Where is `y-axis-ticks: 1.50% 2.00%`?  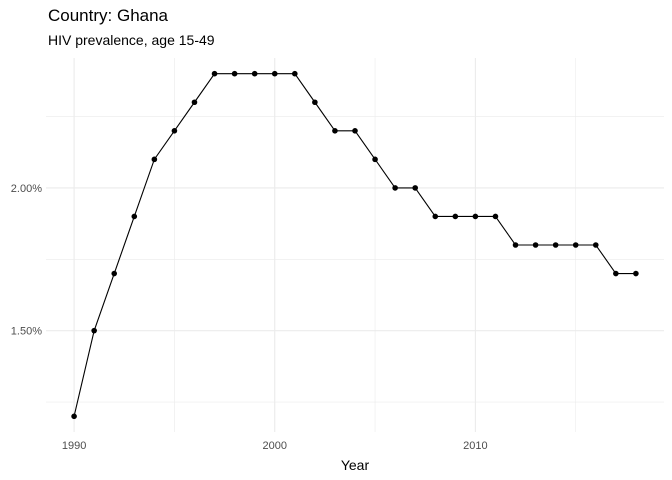 y-axis-ticks: 1.50% 2.00% is located at coordinates (26, 260).